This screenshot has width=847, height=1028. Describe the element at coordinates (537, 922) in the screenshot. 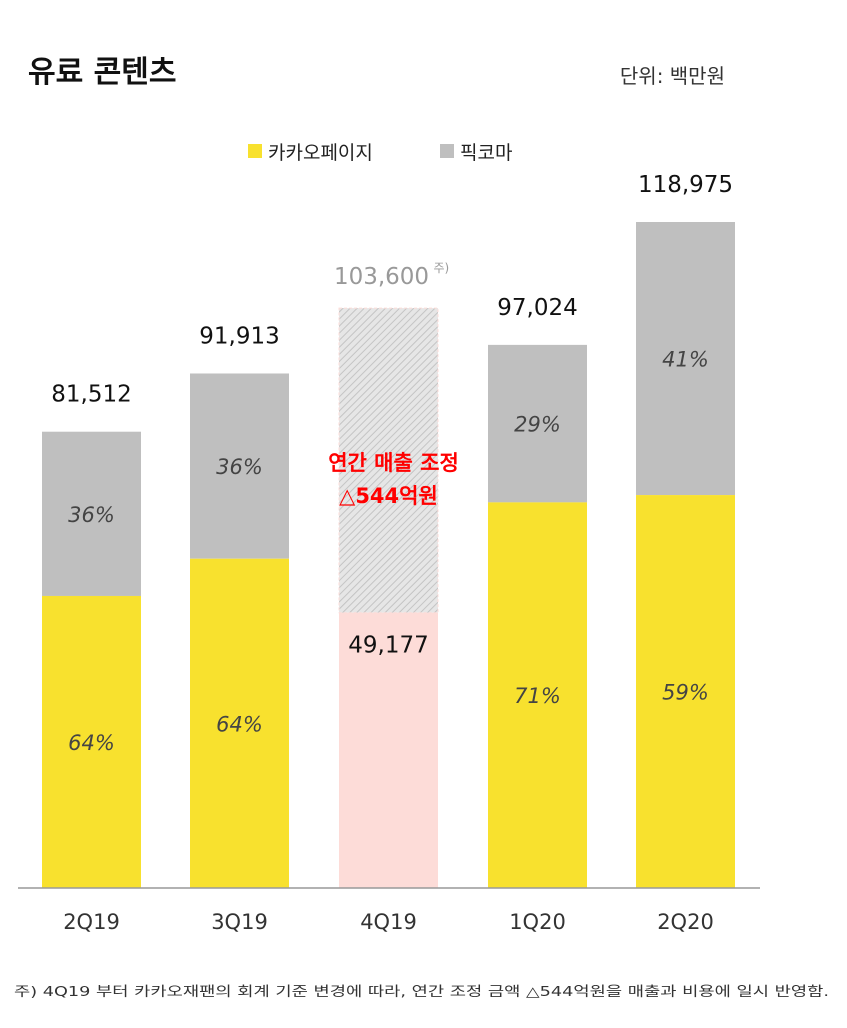

I see `x-tick-label: 1Q20` at that location.